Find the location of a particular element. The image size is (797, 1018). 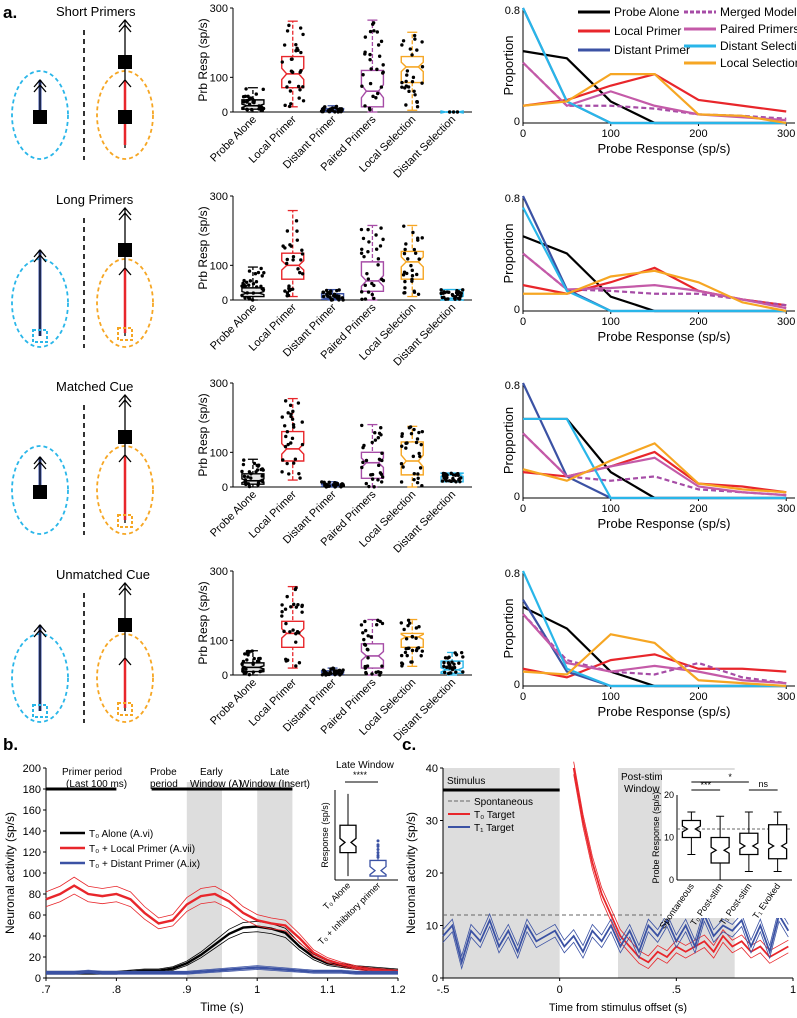

legend-label: Paired Primers is located at coordinates (758, 29).